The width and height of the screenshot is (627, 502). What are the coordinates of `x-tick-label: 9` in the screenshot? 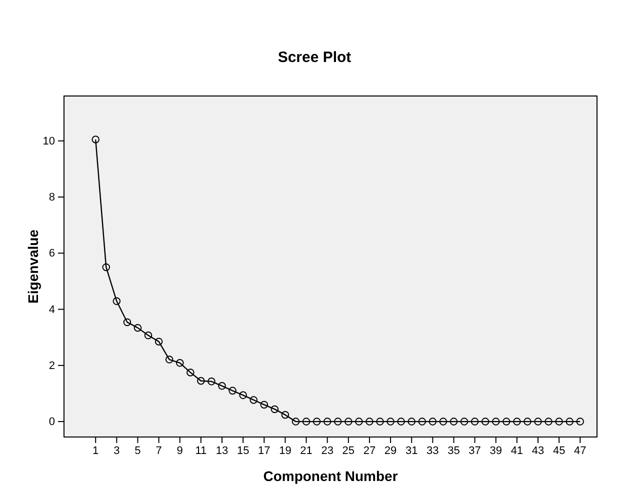 It's located at (179, 450).